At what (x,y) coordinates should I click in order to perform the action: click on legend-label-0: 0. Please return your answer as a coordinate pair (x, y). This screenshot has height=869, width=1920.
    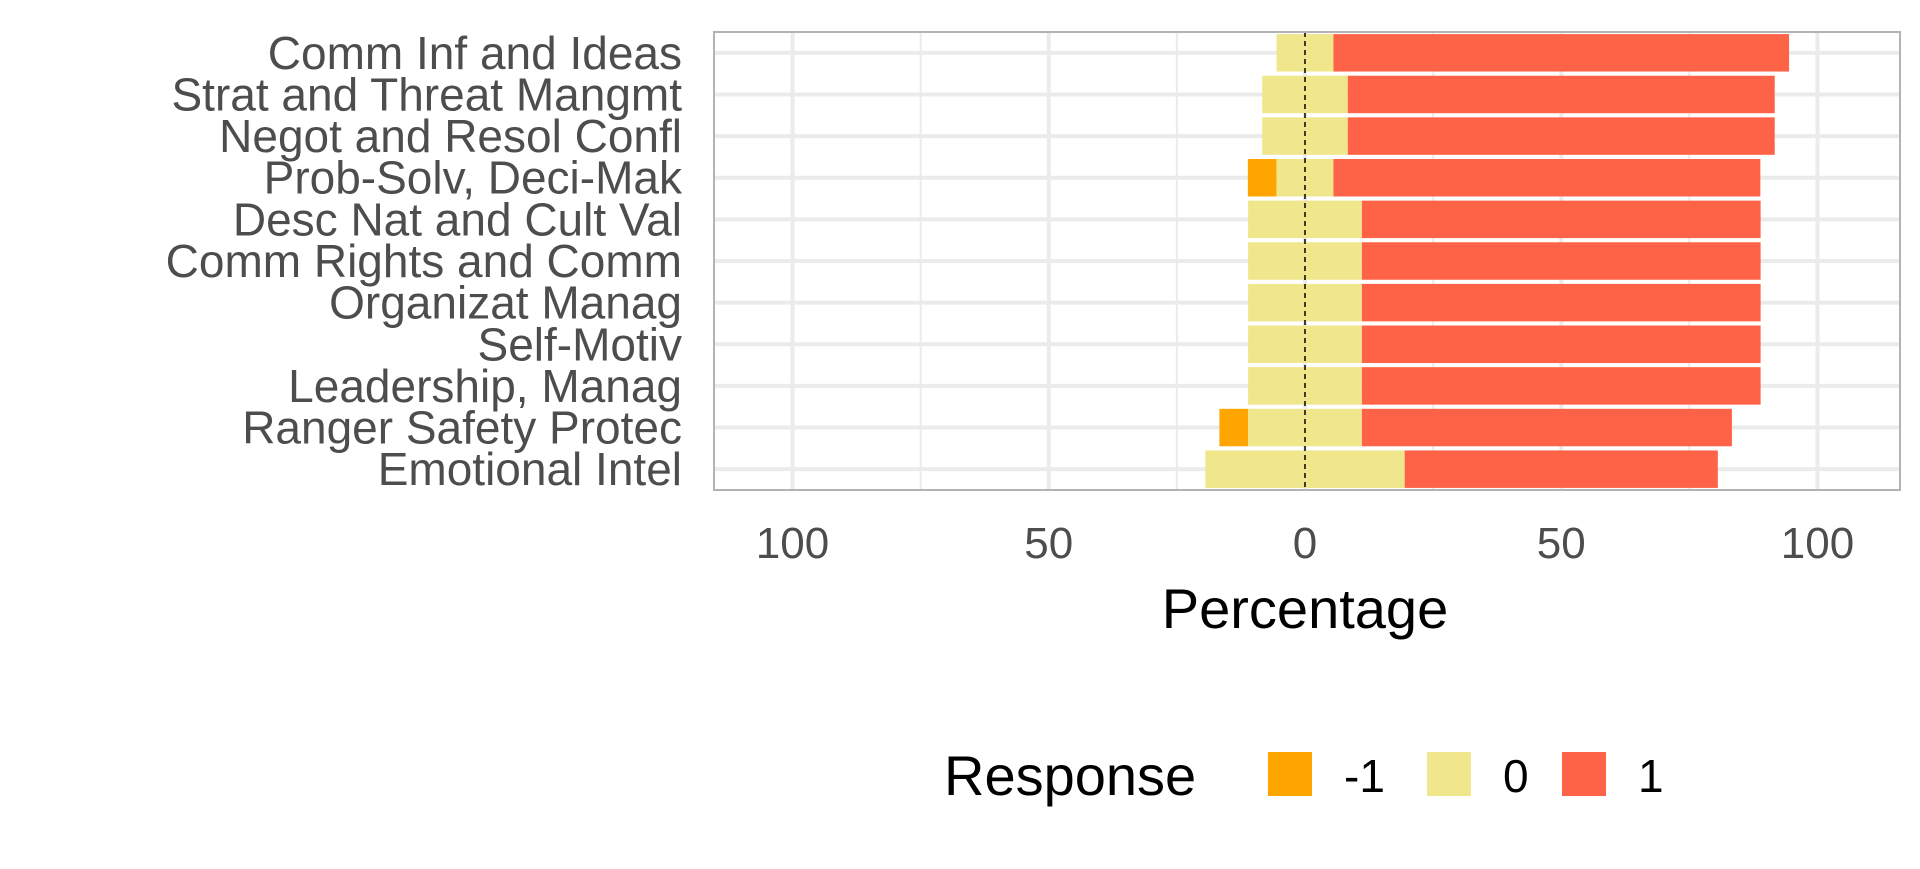
    Looking at the image, I should click on (1516, 776).